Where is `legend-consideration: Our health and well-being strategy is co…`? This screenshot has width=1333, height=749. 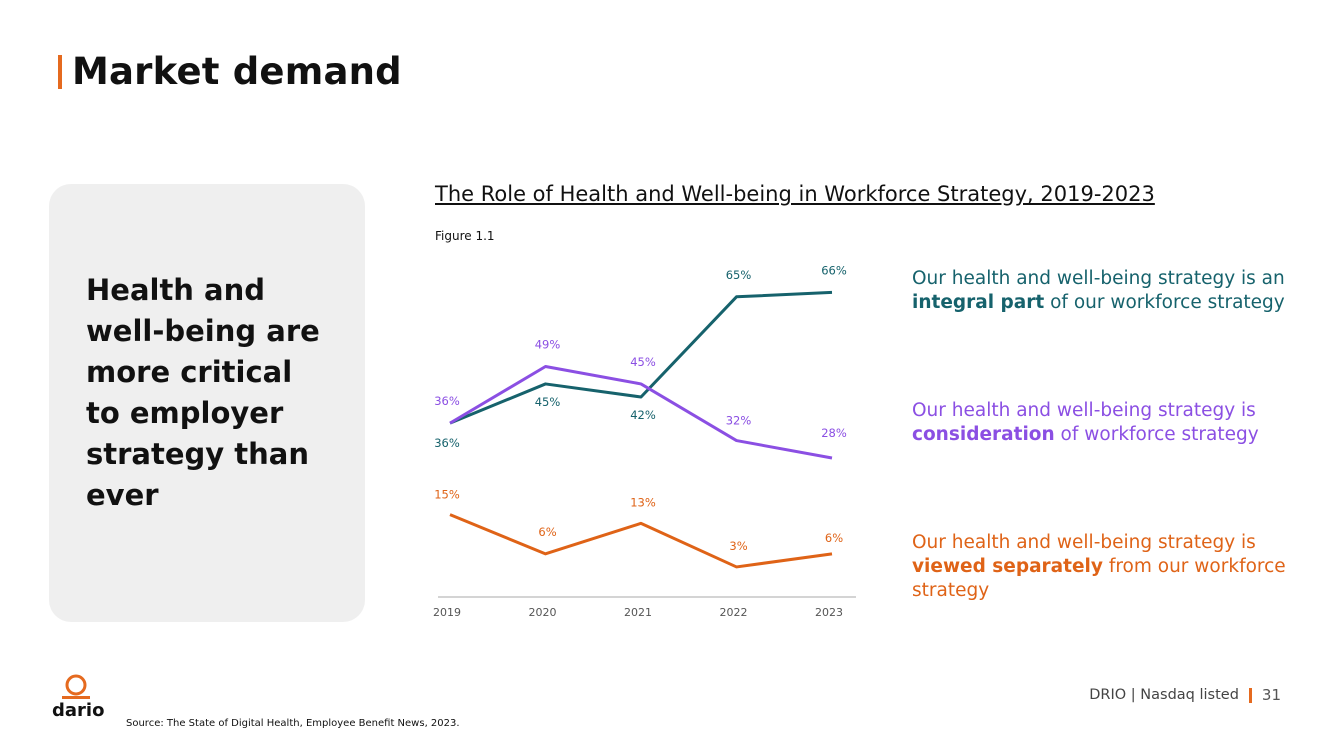
legend-consideration: Our health and well-being strategy is co… is located at coordinates (1117, 423).